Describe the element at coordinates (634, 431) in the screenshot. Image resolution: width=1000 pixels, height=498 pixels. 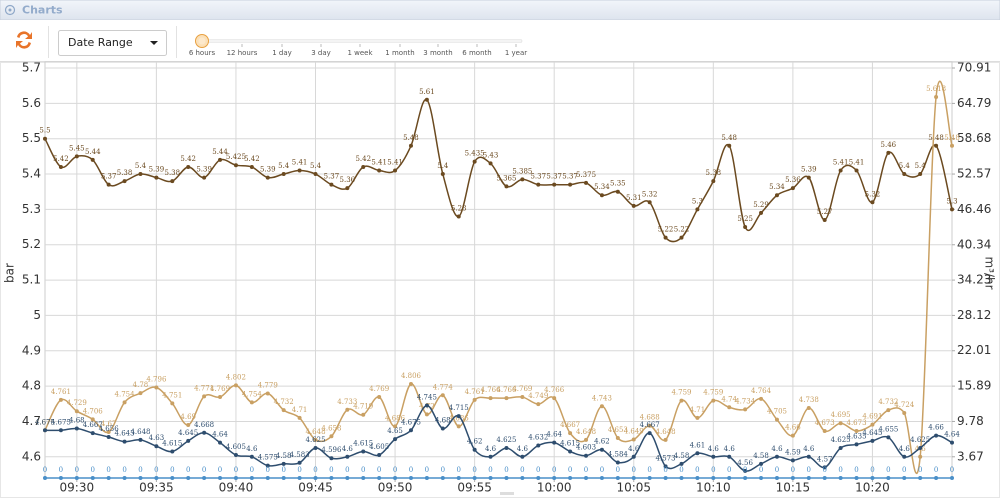
I see `data-label: 4.649` at that location.